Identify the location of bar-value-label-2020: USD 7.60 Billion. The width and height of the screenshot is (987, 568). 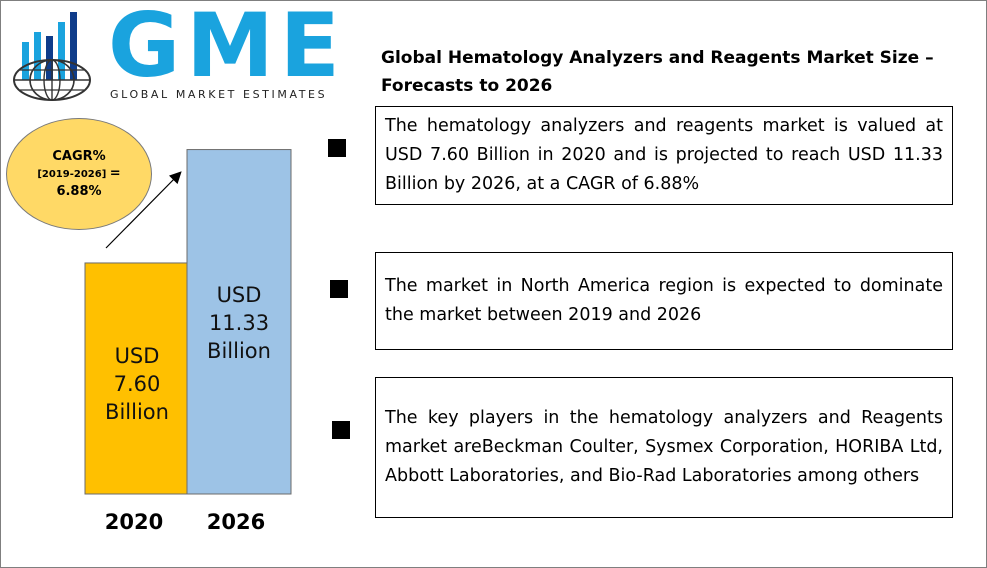
(137, 384).